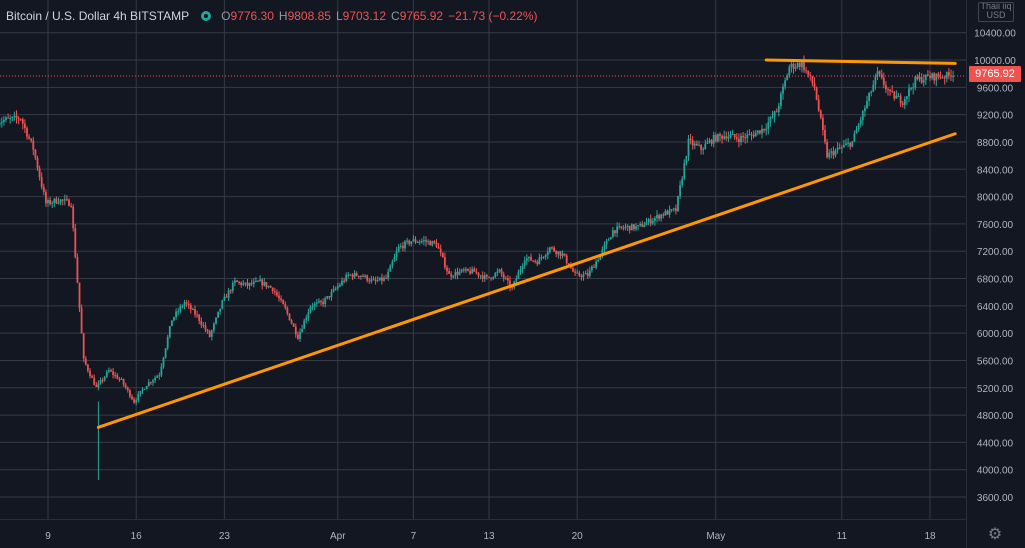 This screenshot has width=1025, height=548. Describe the element at coordinates (206, 16) in the screenshot. I see `eye-icon` at that location.